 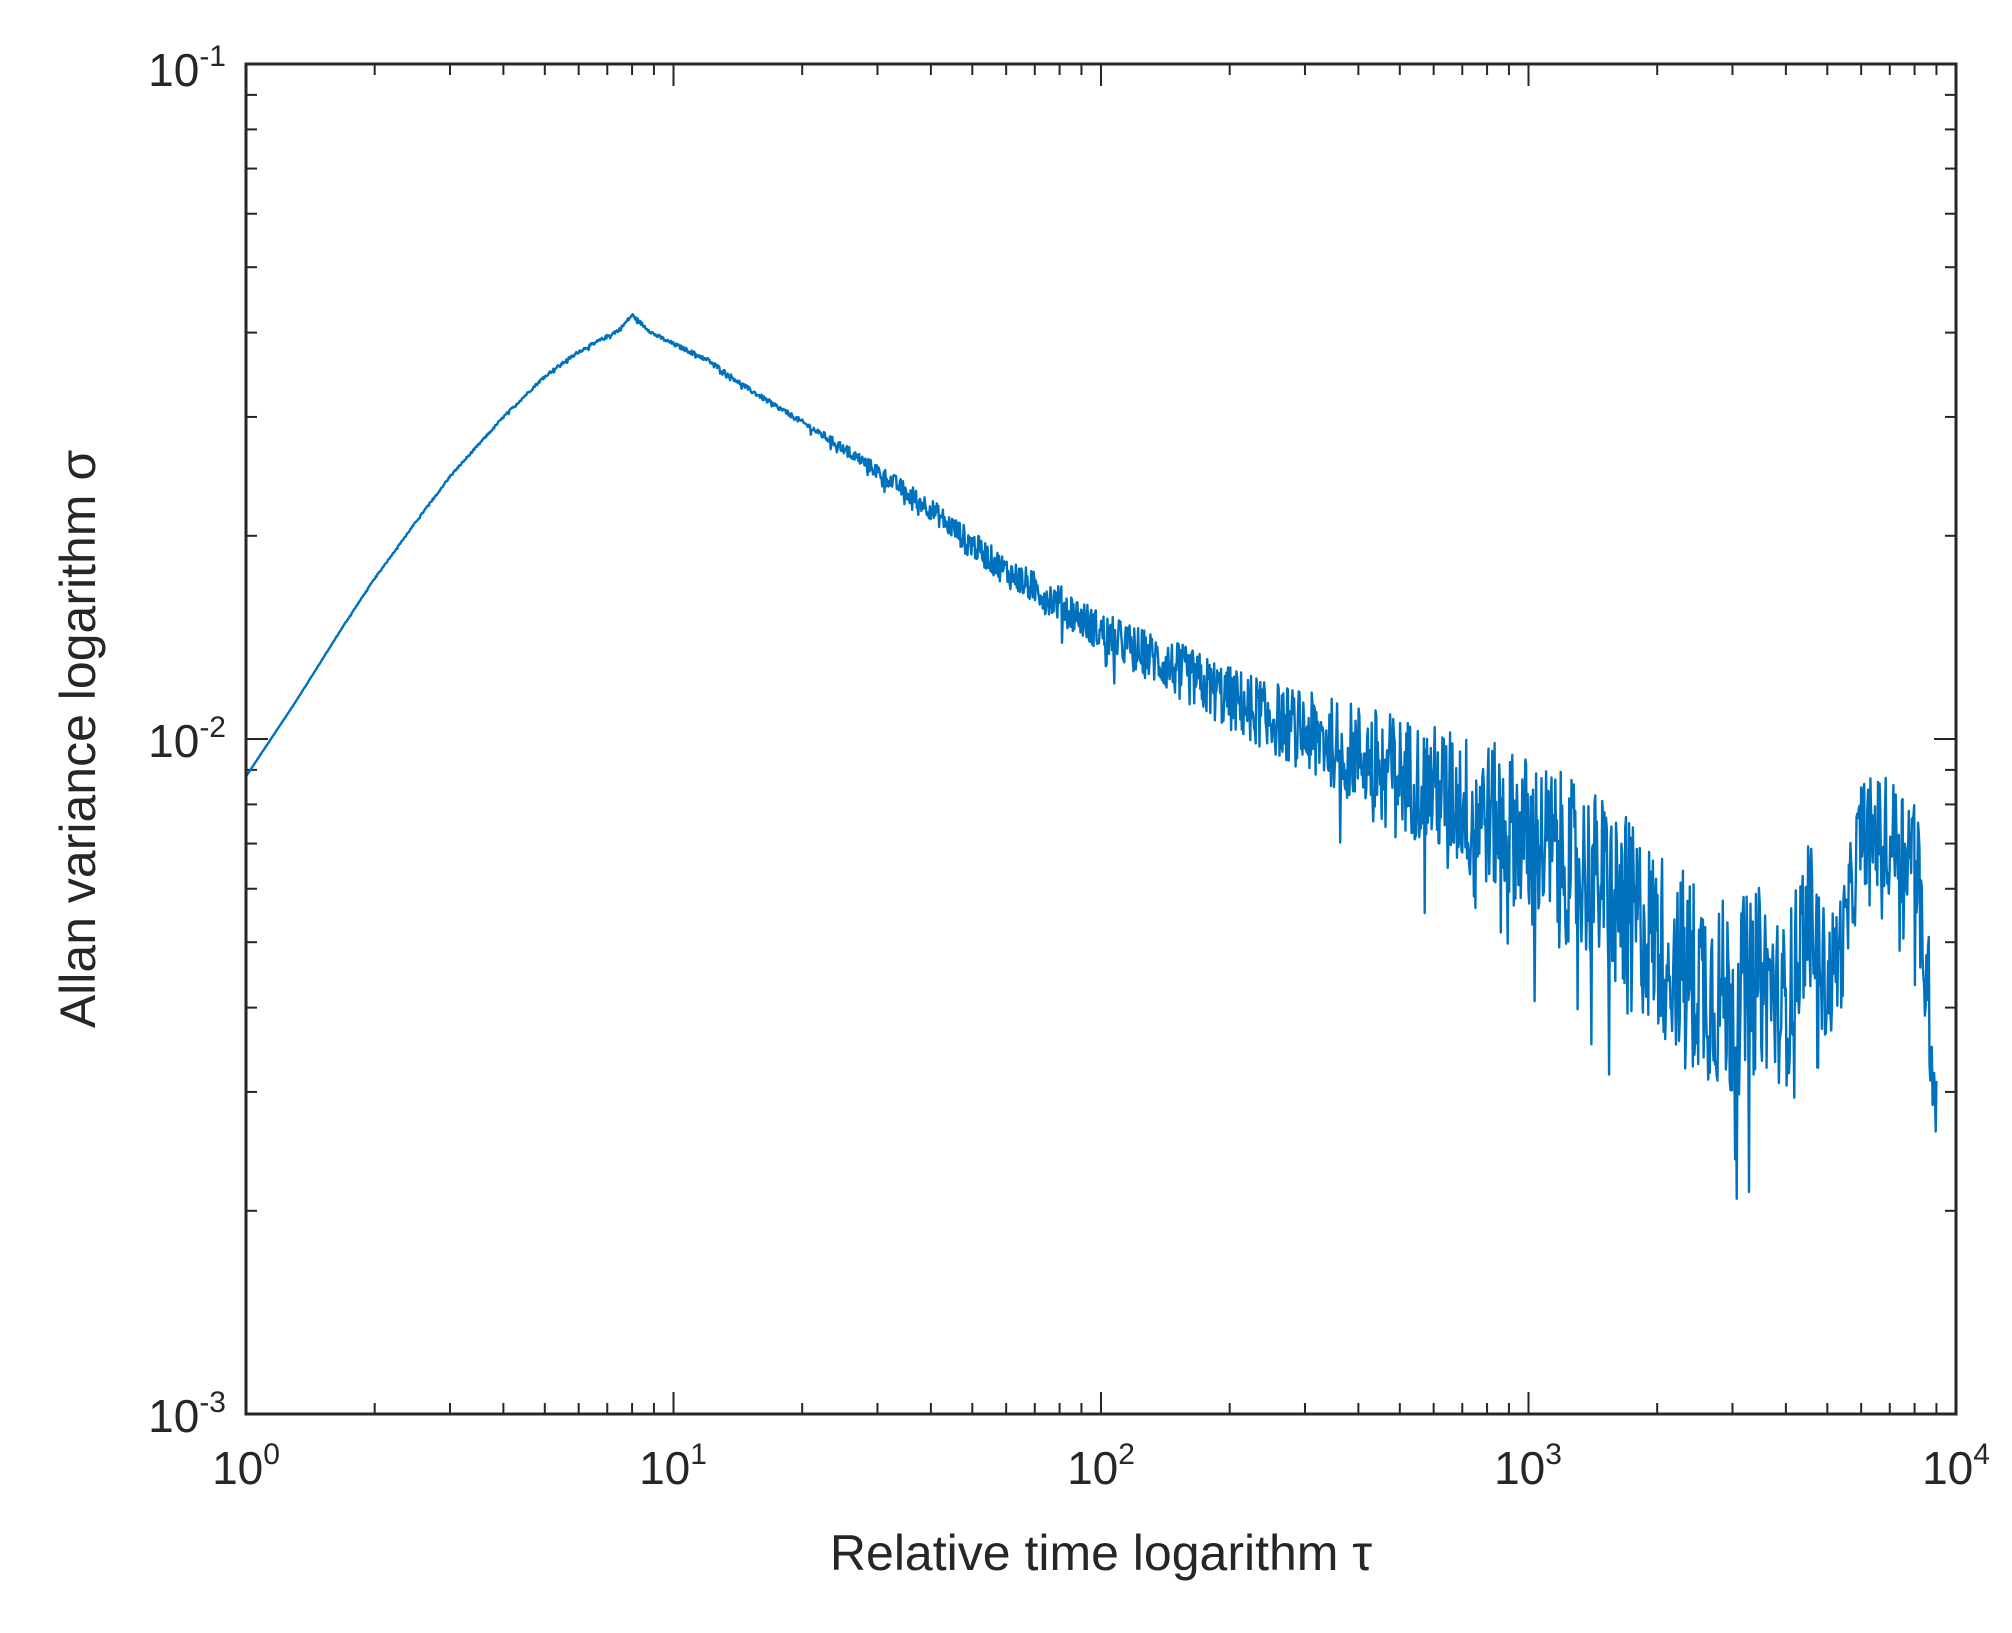 I want to click on x-tick-label-3: 10³, so click(x=1528, y=1466).